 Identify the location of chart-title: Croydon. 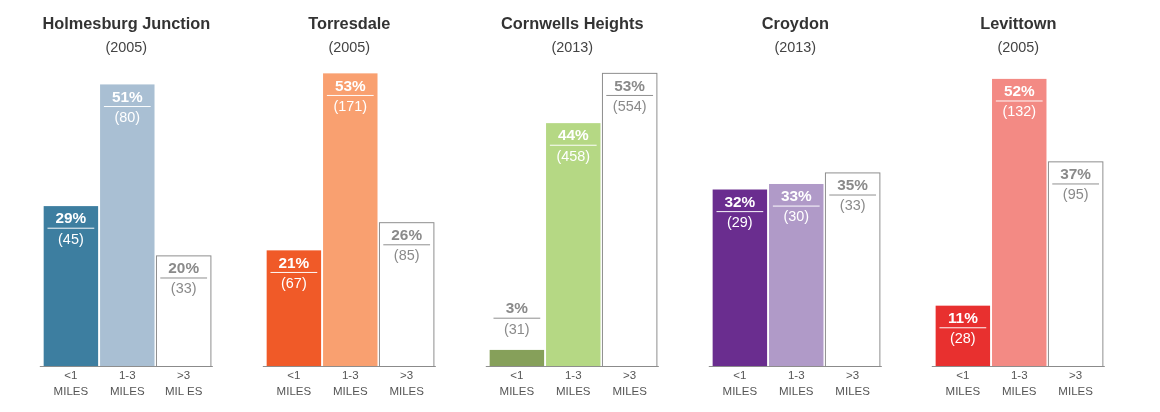
(795, 23).